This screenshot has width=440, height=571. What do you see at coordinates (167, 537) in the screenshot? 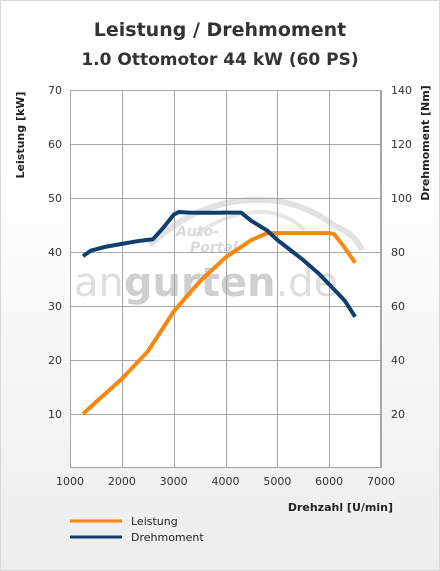
I see `legend-label-drehmoment: Drehmoment` at bounding box center [167, 537].